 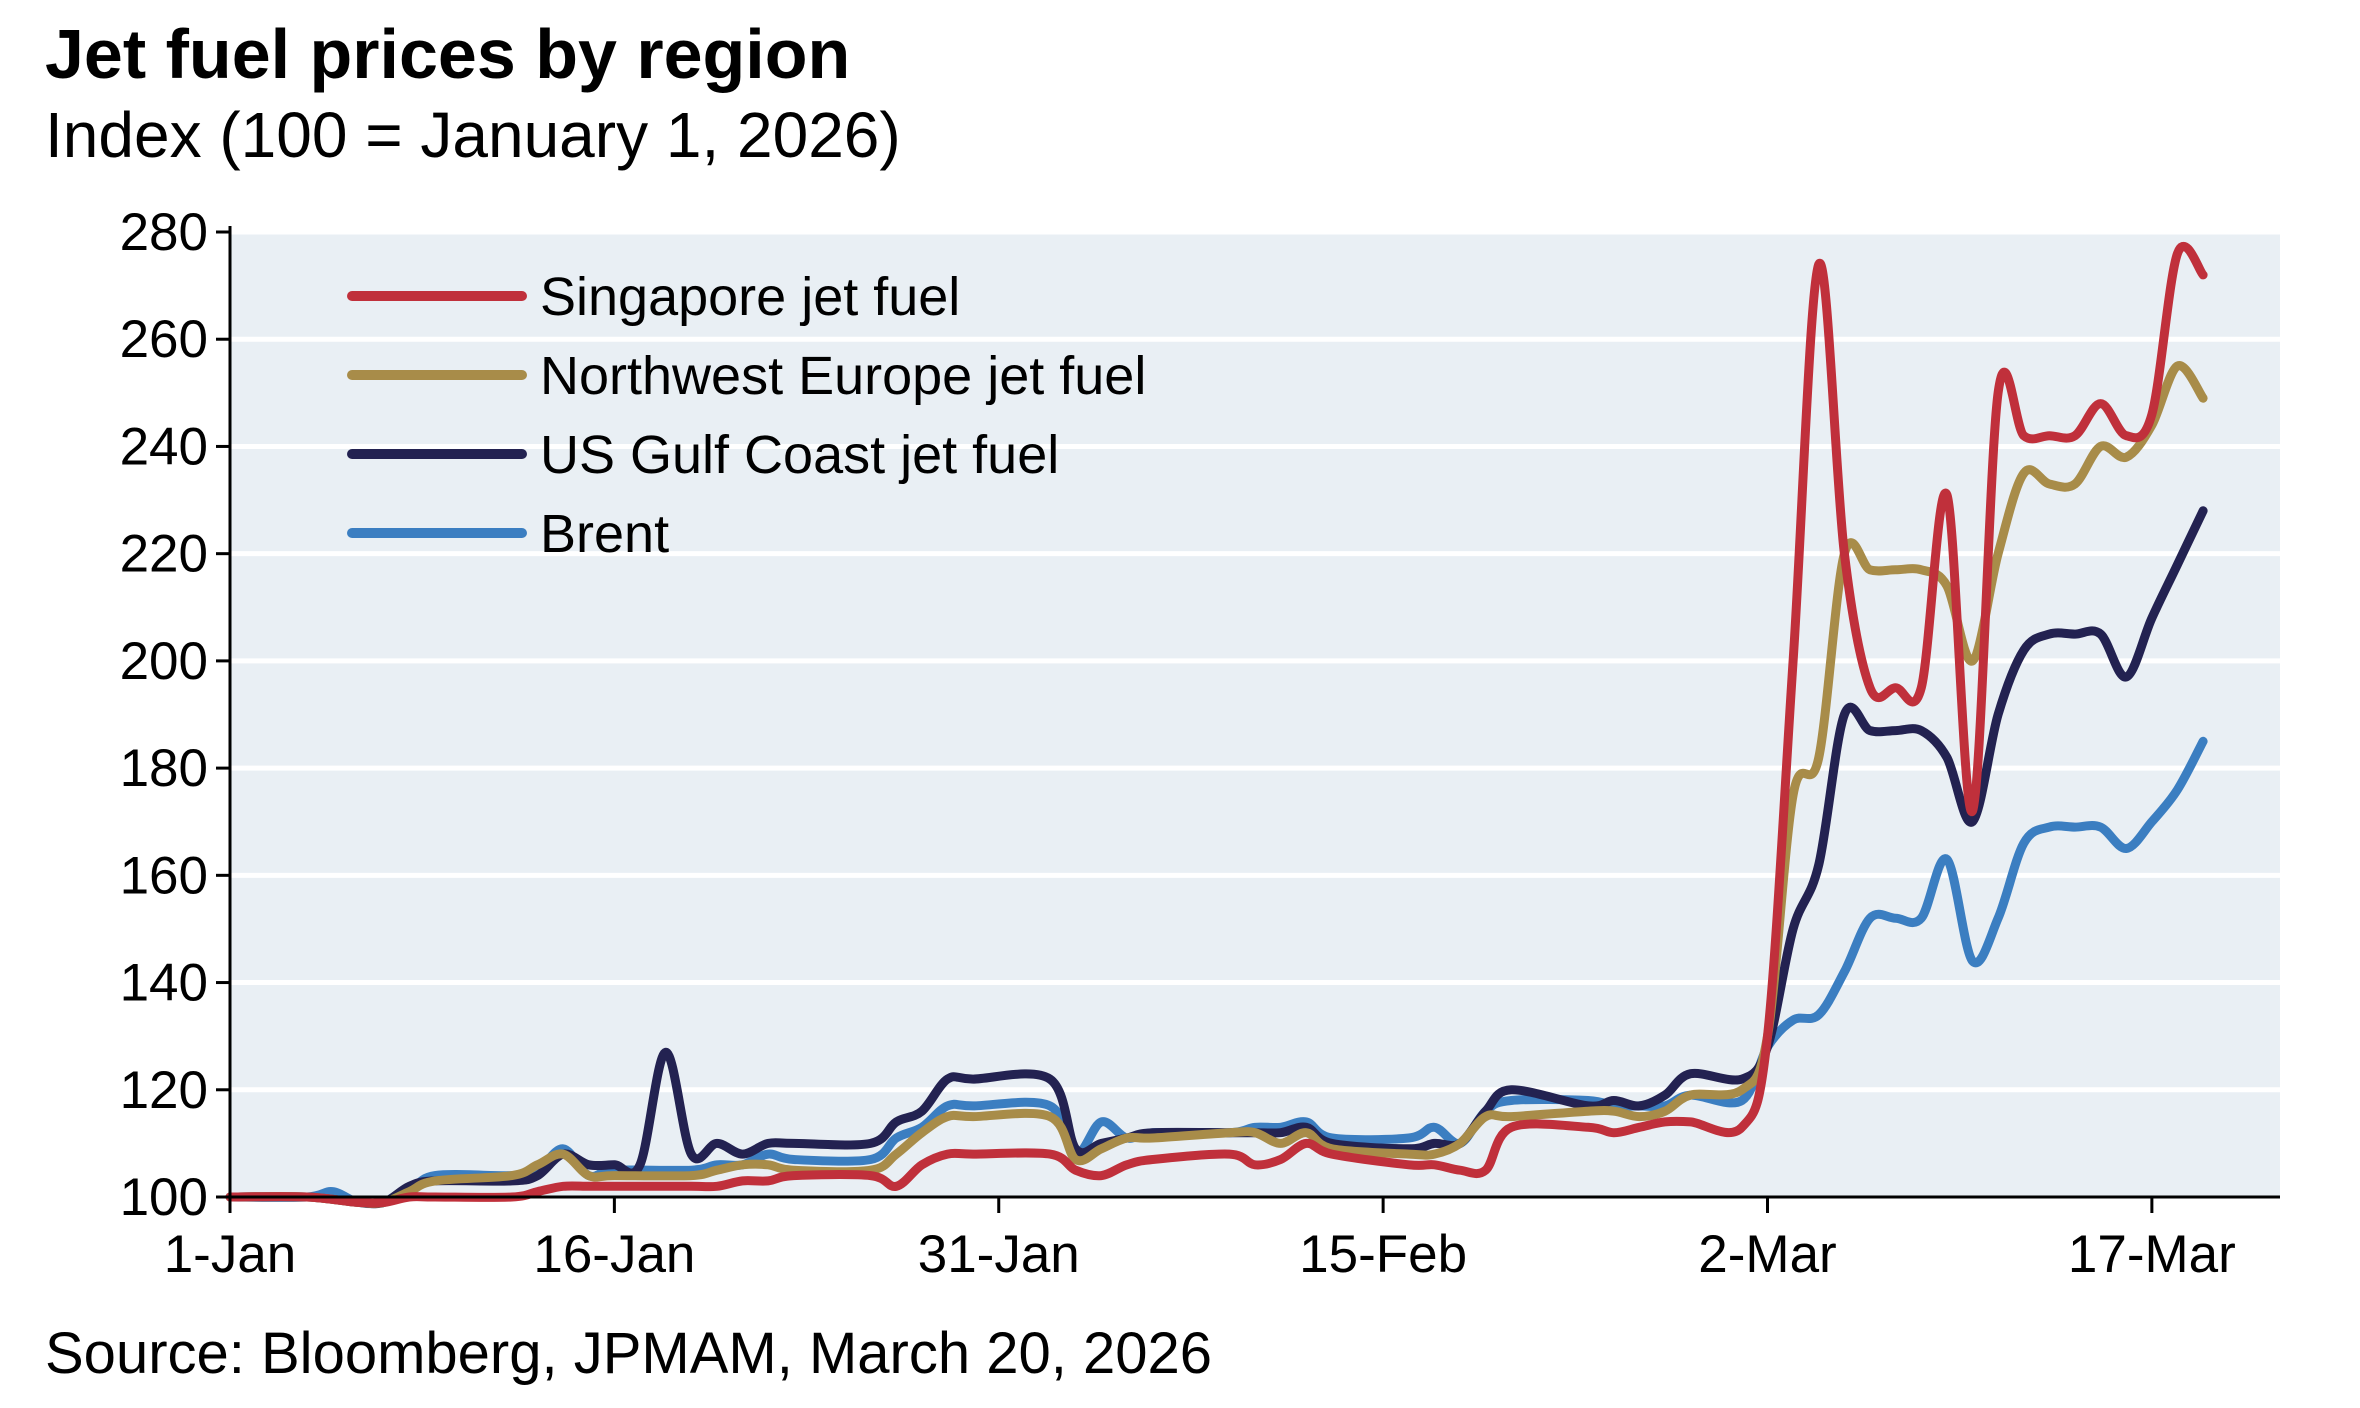 I want to click on y-tick-label: 100, so click(x=164, y=1197).